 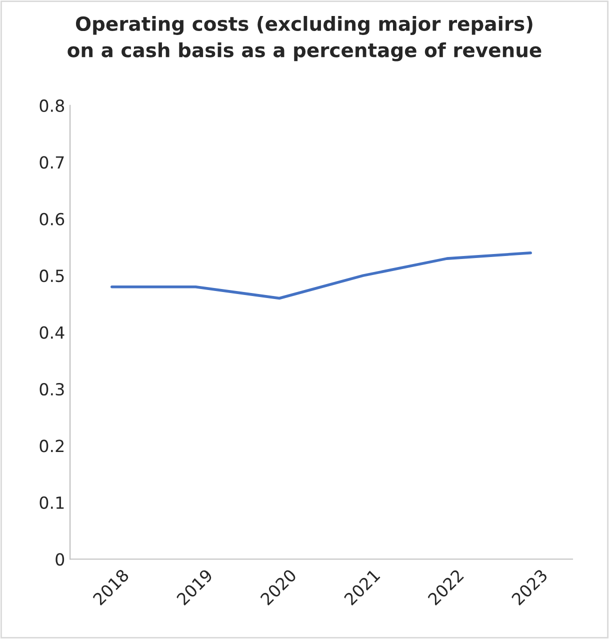 What do you see at coordinates (305, 39) in the screenshot?
I see `chart-title: Operating costs (excluding major repairs) on a cash basis as a percentage of revenue` at bounding box center [305, 39].